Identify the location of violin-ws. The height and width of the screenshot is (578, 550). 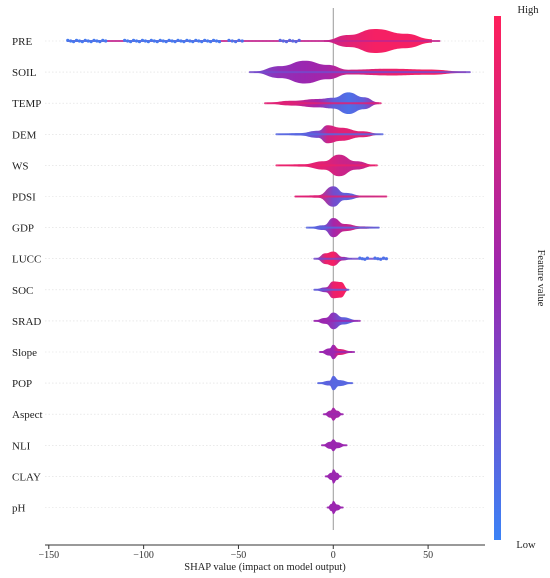
(326, 165).